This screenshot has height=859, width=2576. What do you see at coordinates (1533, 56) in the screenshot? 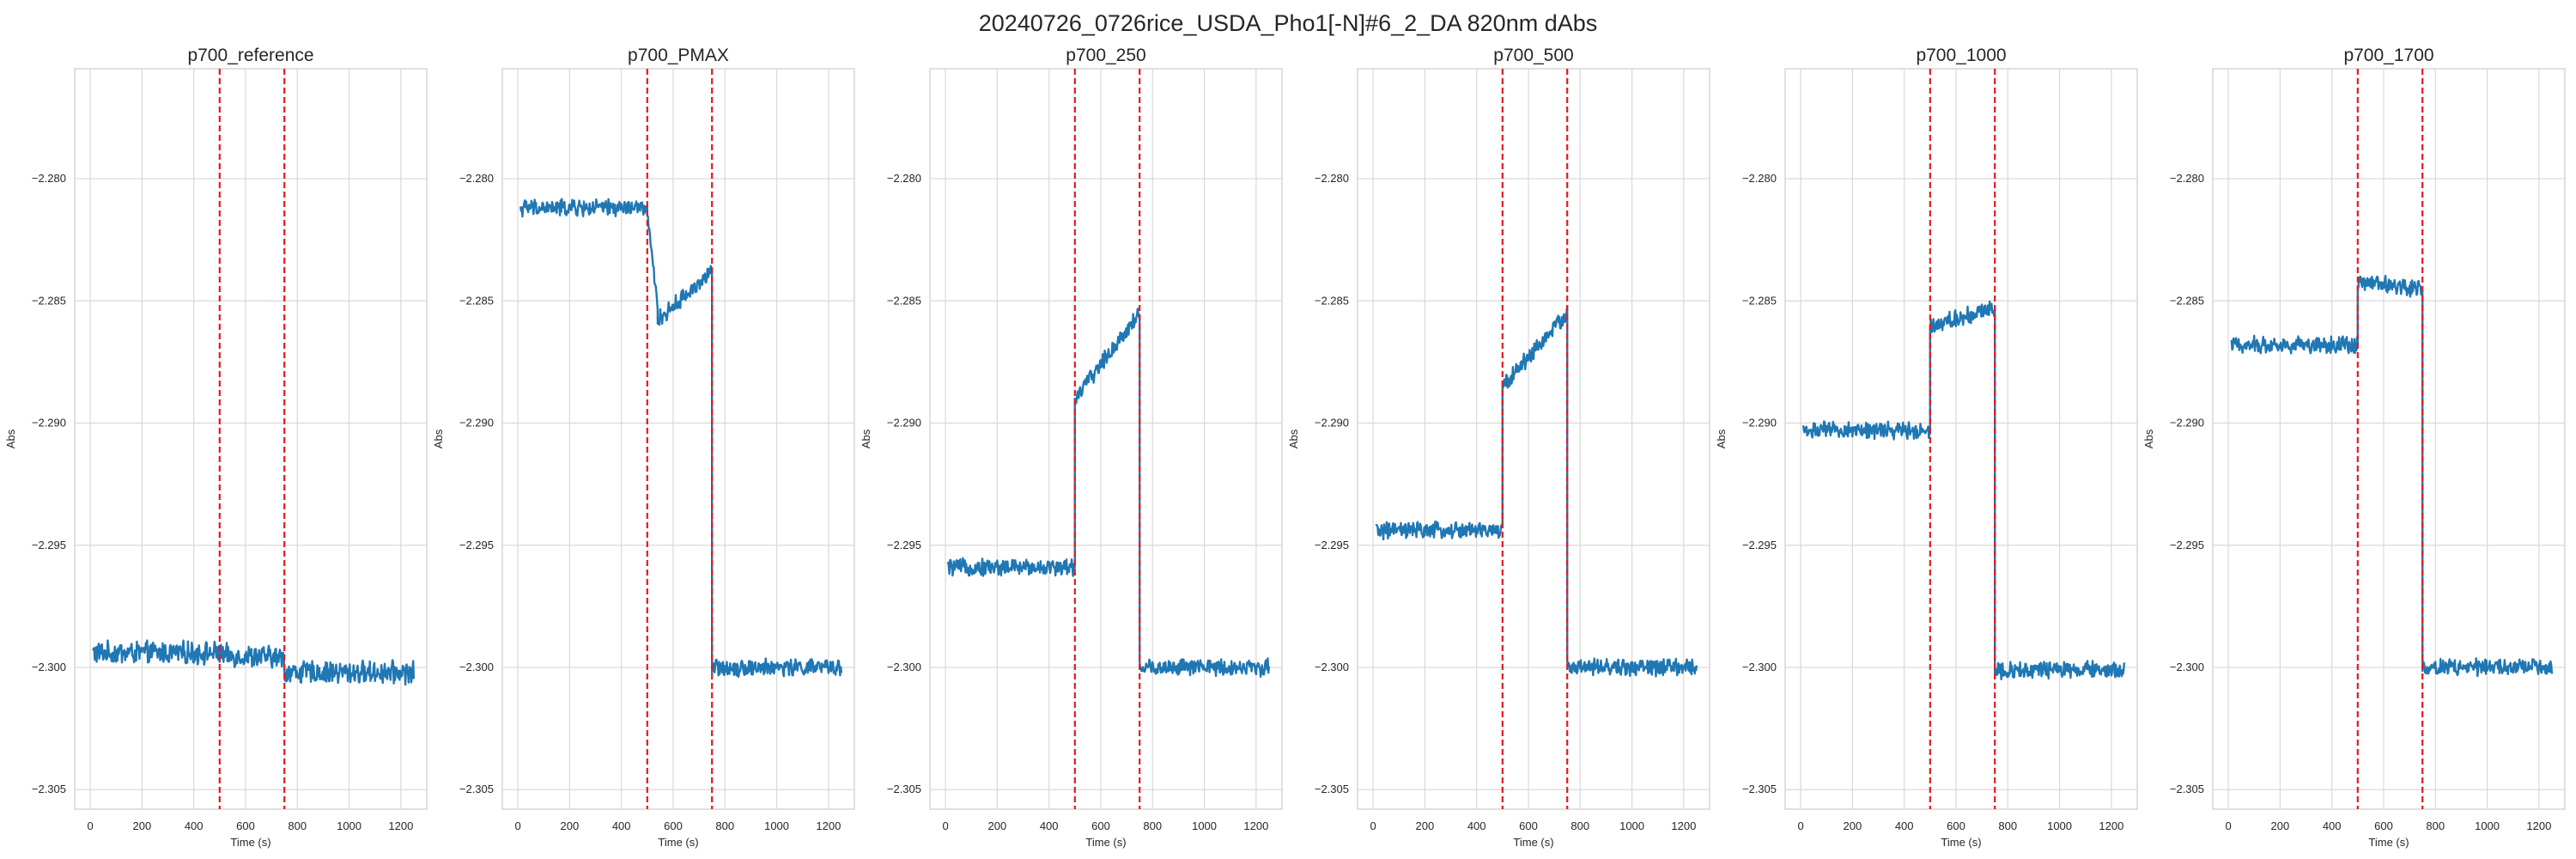
I see `subplot-title: p700_500` at bounding box center [1533, 56].